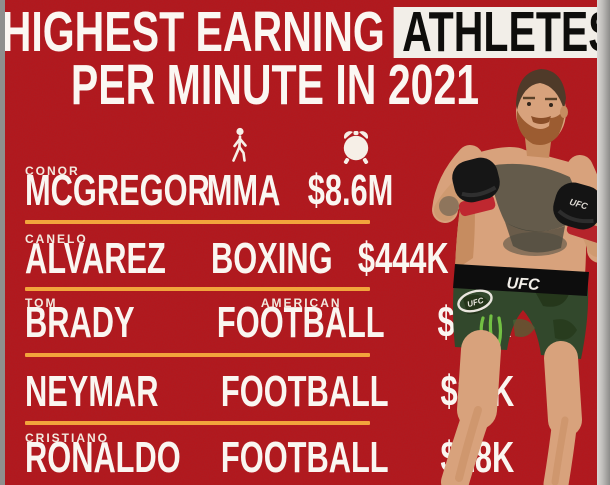 The image size is (610, 485). Describe the element at coordinates (244, 190) in the screenshot. I see `athlete-sport: MMA` at that location.